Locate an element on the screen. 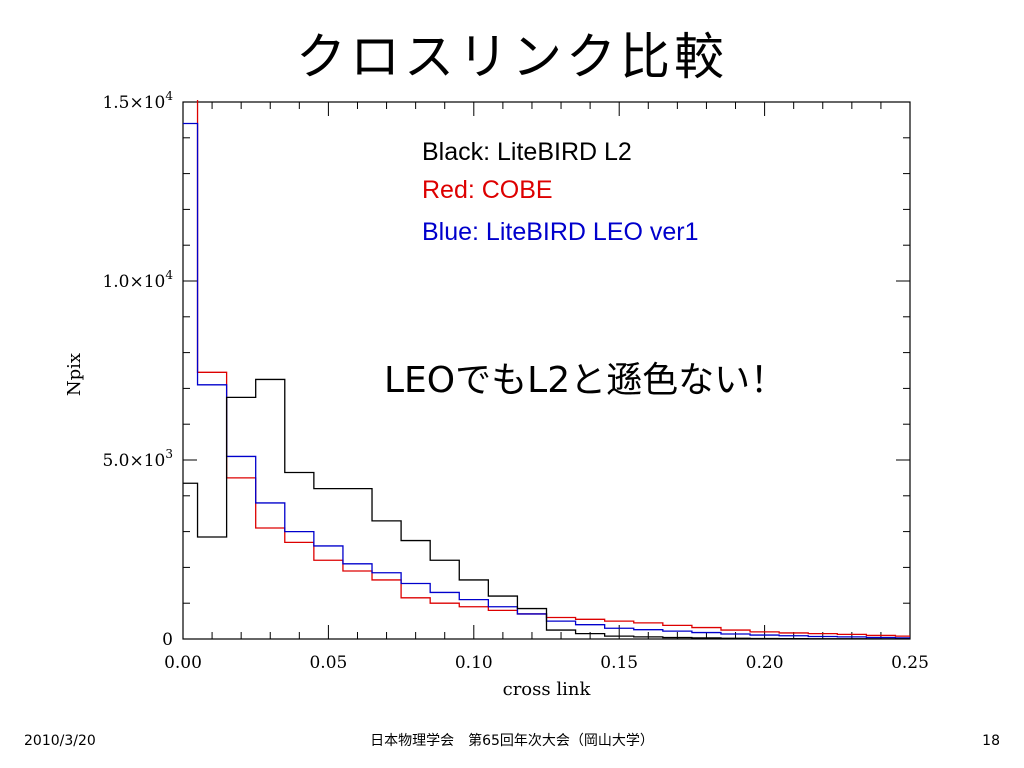 This screenshot has height=768, width=1024. y-tick-mantissa: 1.5×10 is located at coordinates (133, 103).